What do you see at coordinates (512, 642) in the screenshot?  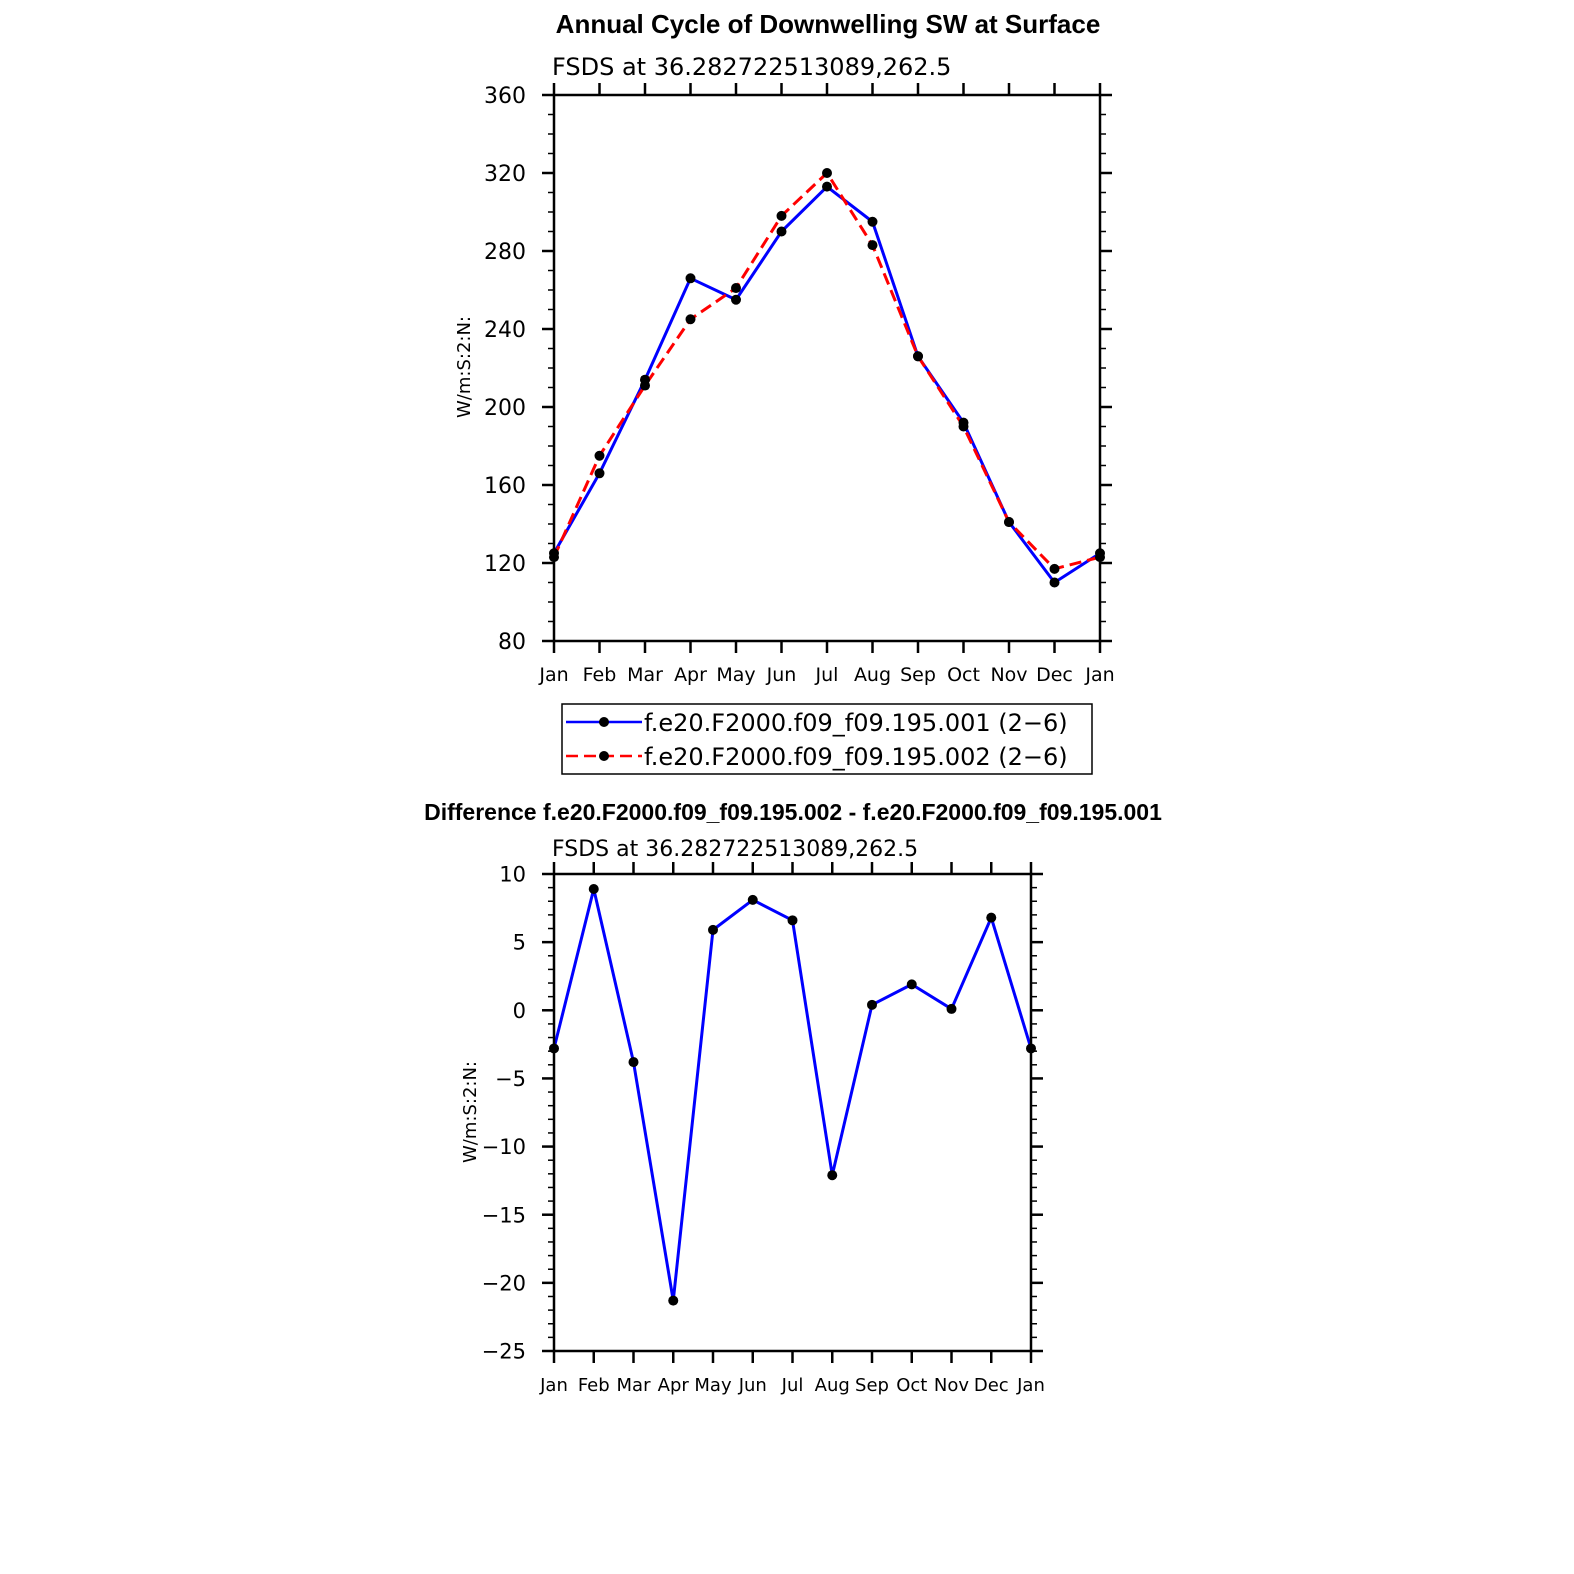 I see `y-tick-label: 80` at bounding box center [512, 642].